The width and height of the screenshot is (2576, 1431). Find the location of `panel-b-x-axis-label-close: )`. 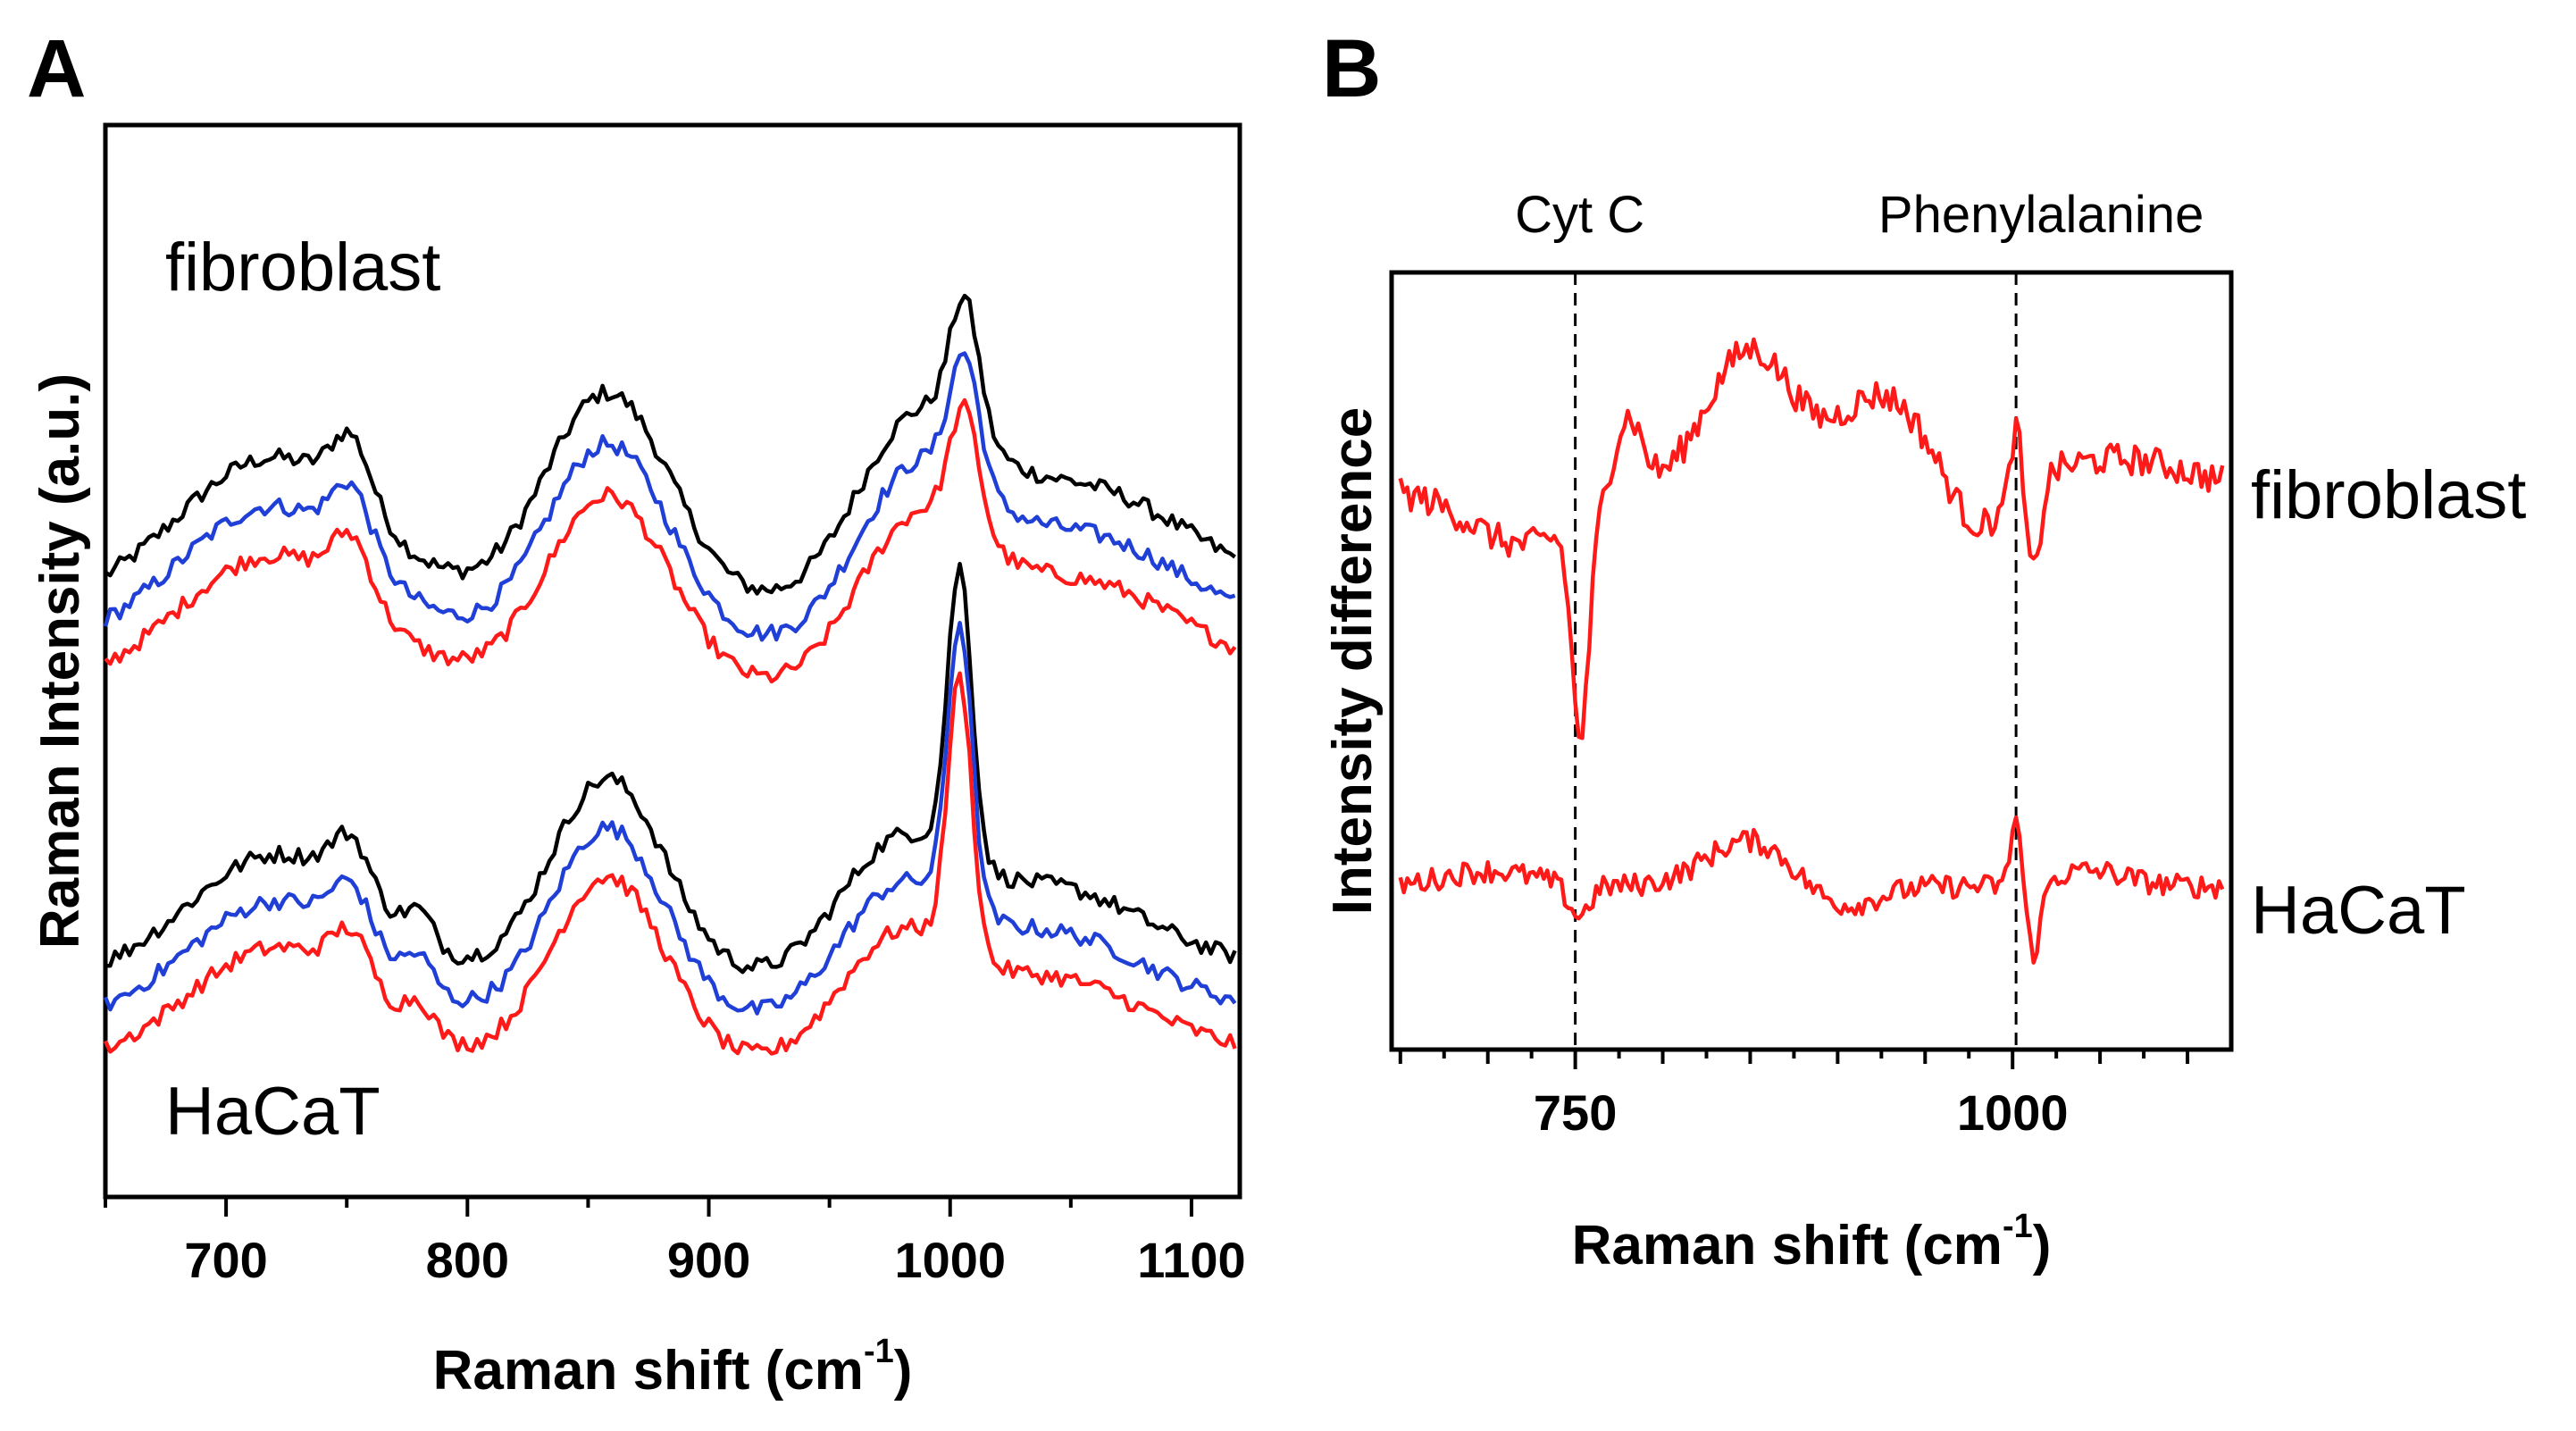

panel-b-x-axis-label-close: ) is located at coordinates (2043, 1245).